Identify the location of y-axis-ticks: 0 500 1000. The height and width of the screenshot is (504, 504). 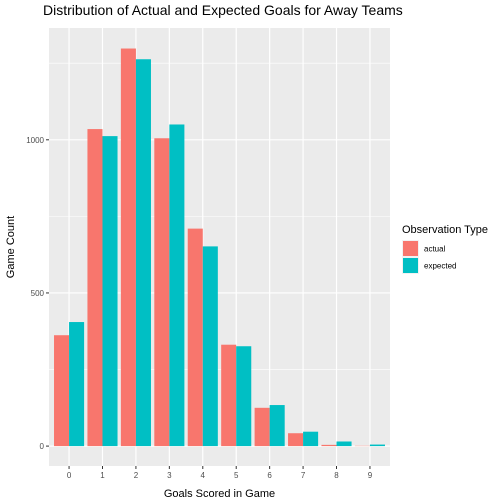
(37, 293).